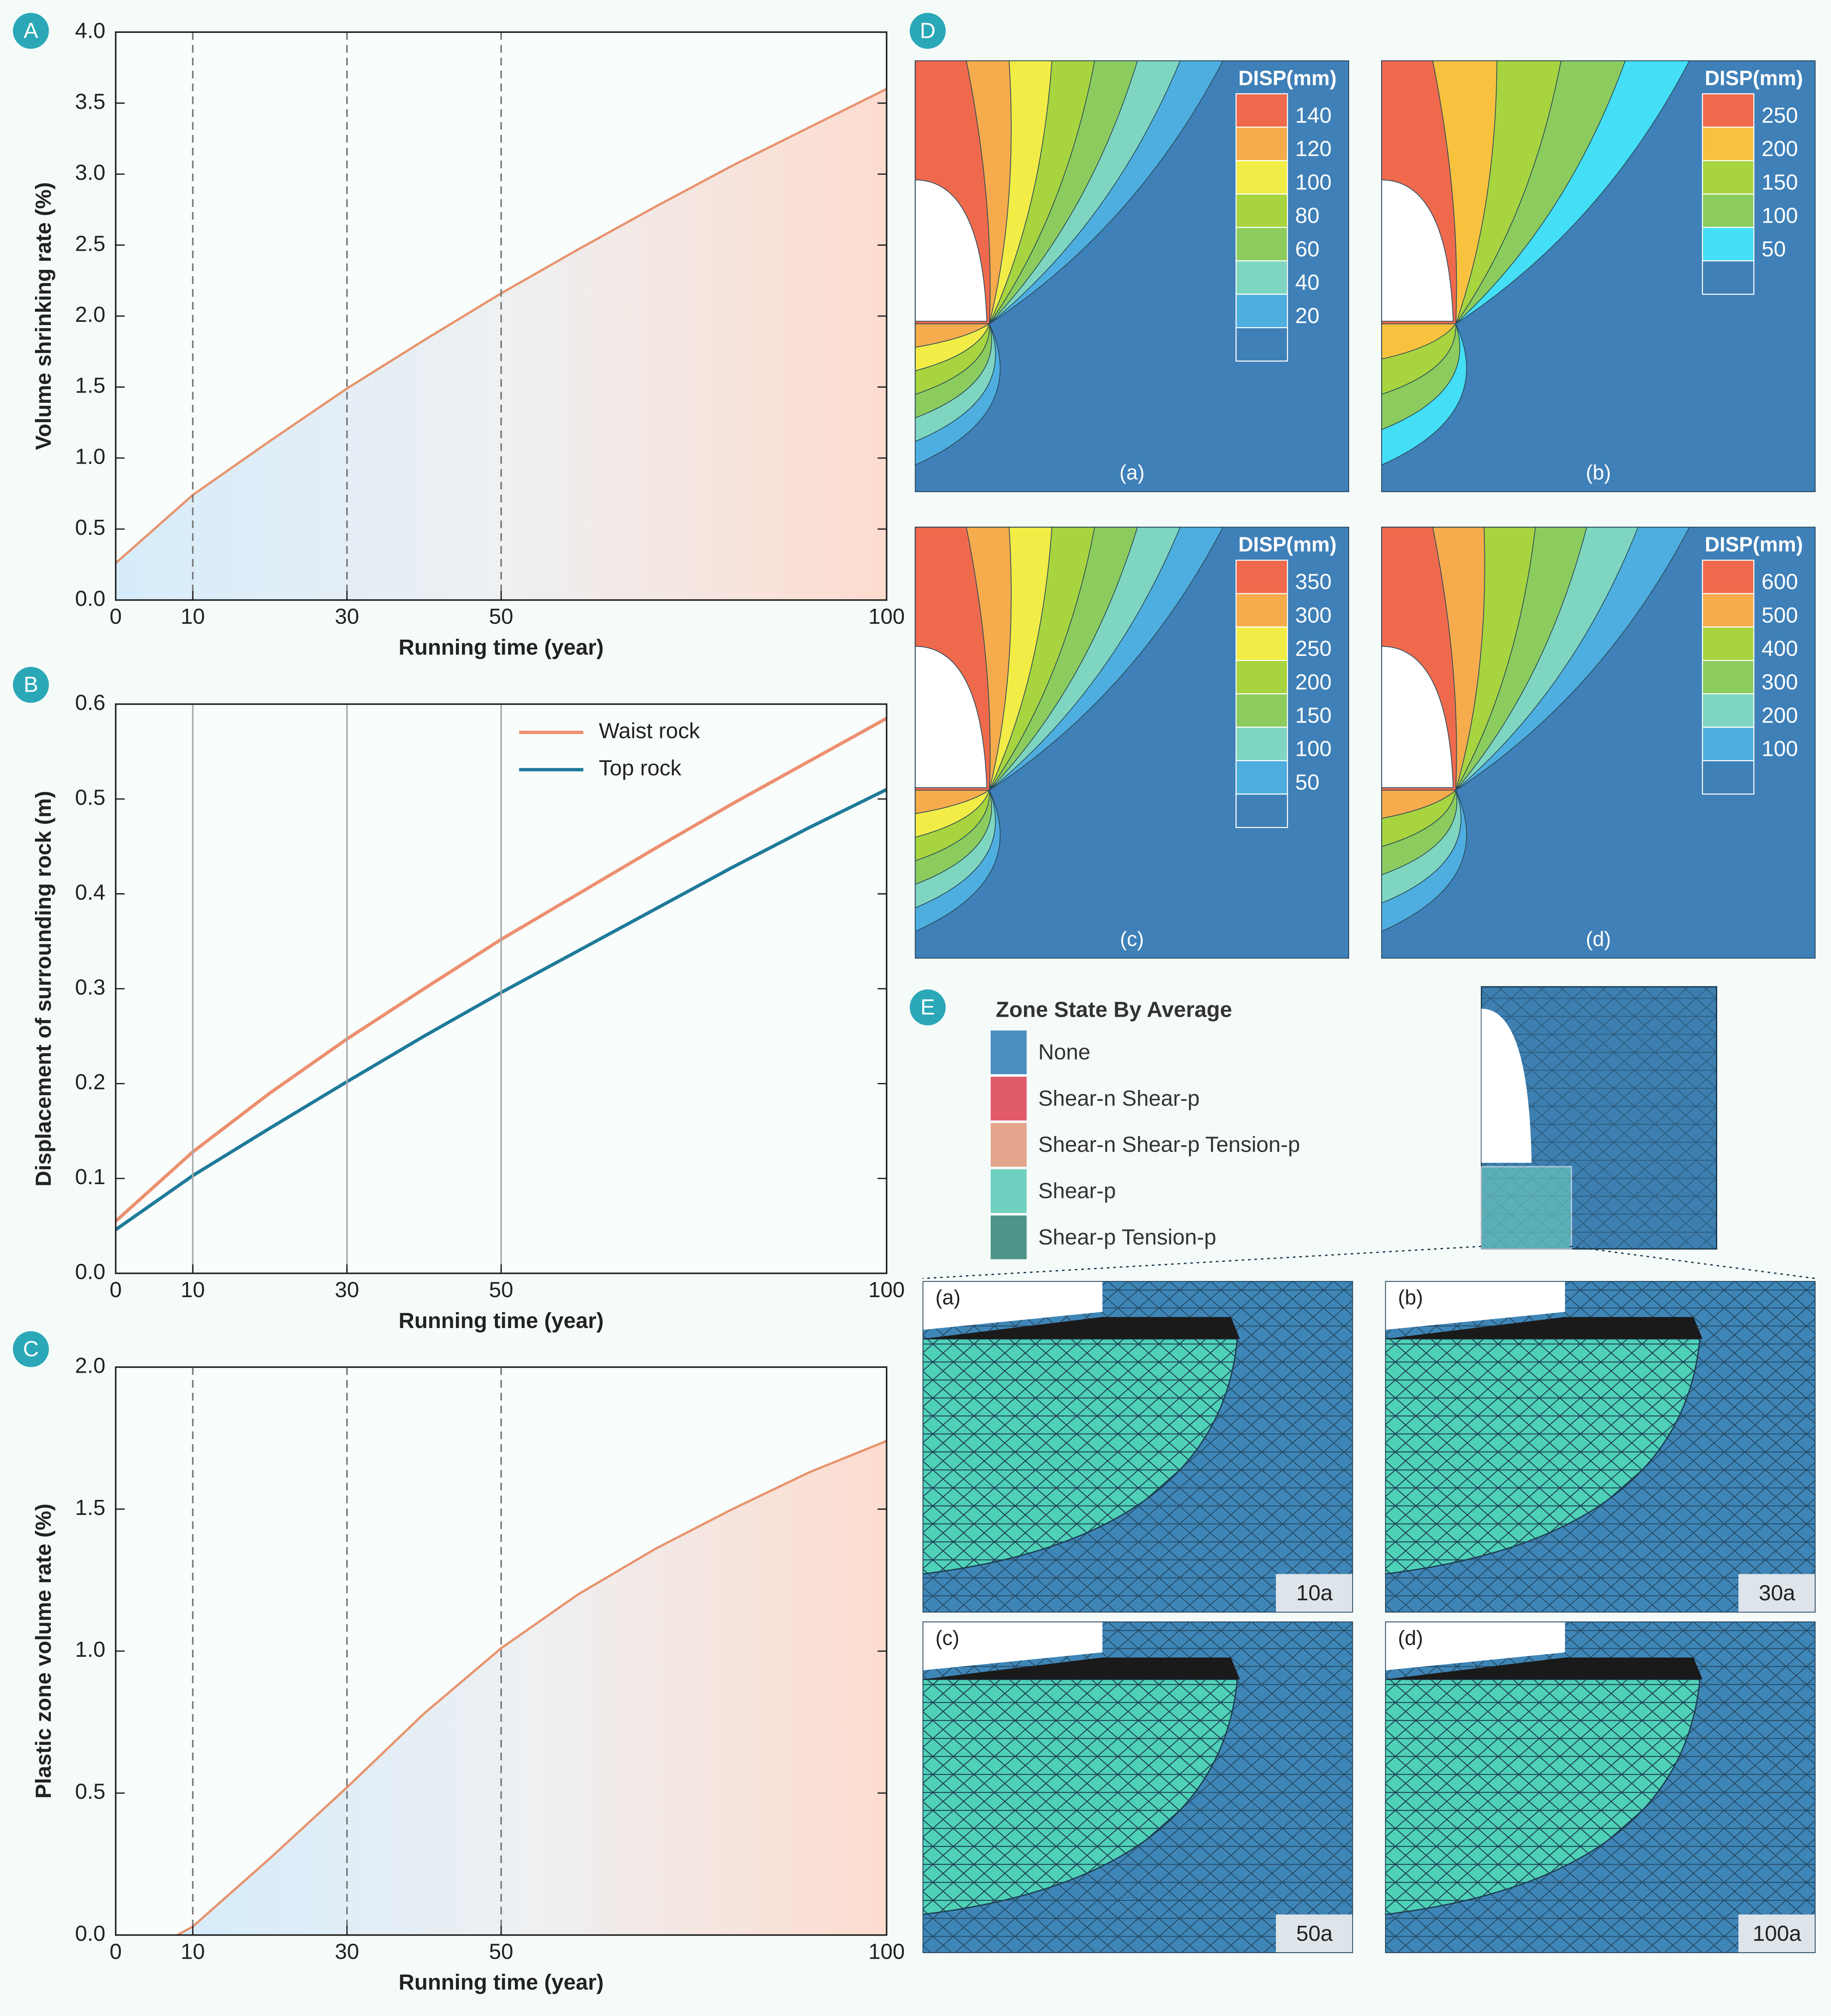  What do you see at coordinates (1780, 115) in the screenshot?
I see `colorbar-tick-label: 250` at bounding box center [1780, 115].